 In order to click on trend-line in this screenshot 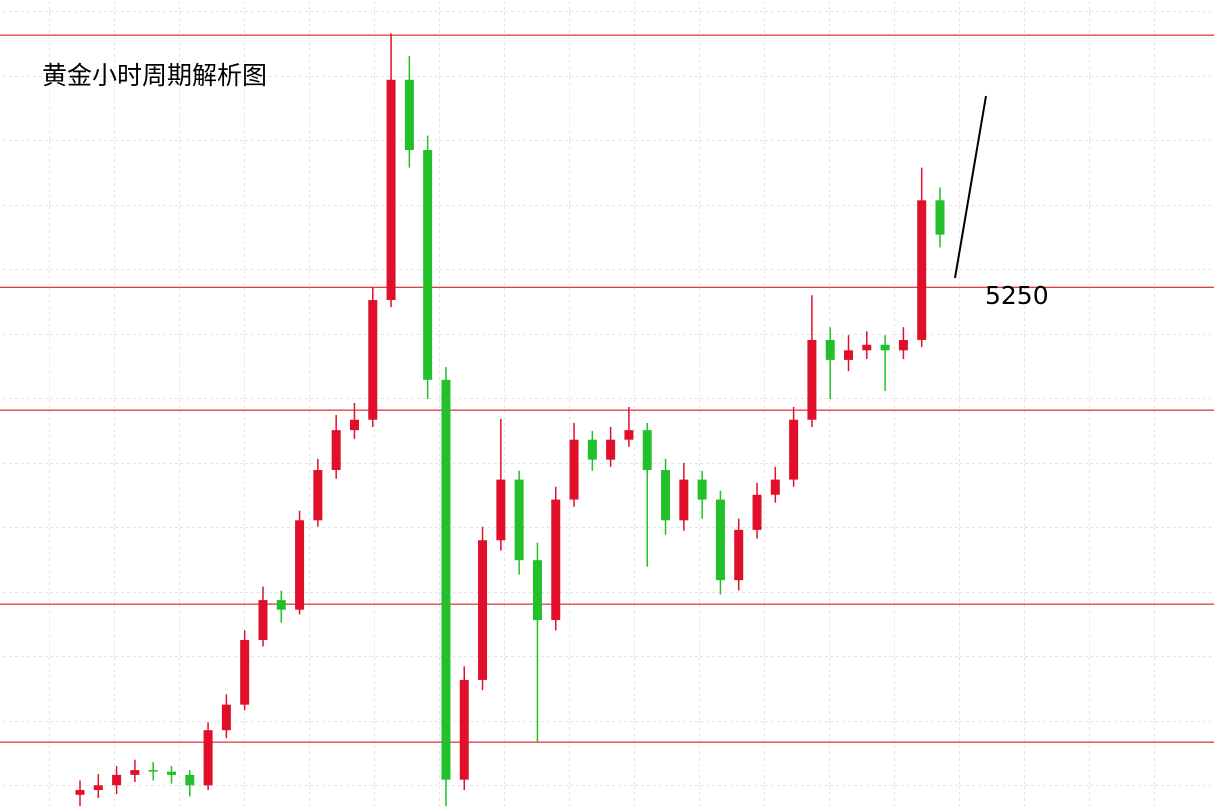, I will do `click(970, 187)`.